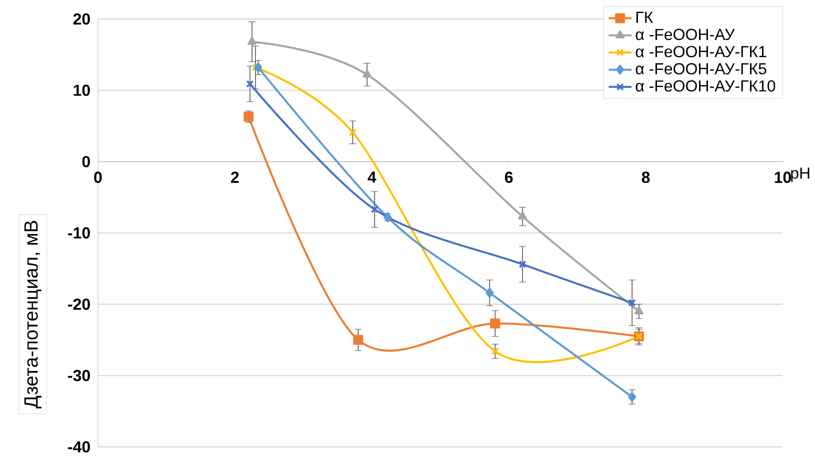  I want to click on y-axis-title: Дзета-потенциал, мВ, so click(33, 314).